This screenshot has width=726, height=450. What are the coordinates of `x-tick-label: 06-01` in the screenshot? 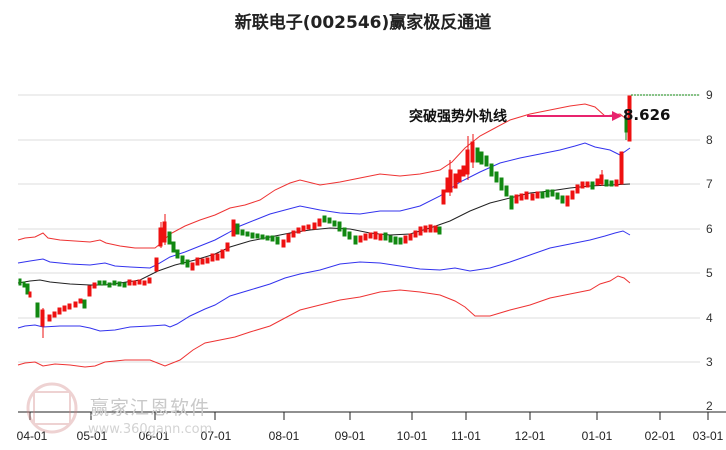 It's located at (154, 436).